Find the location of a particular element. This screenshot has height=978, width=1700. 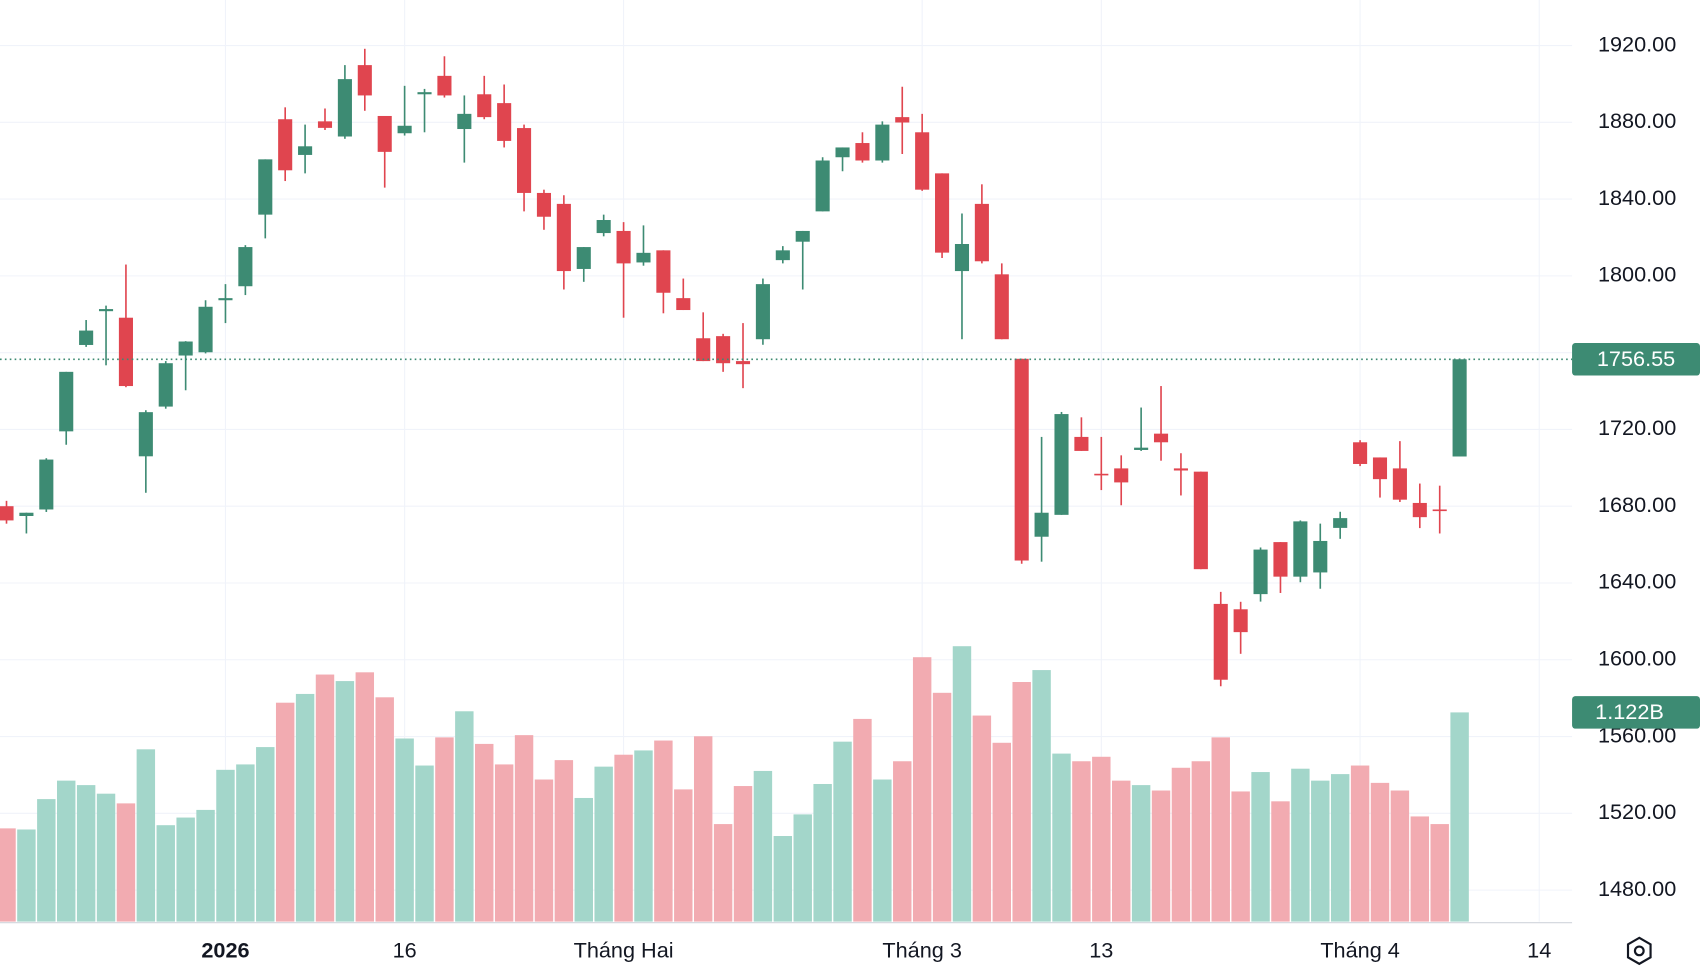

y-tick-label: 1920.00 is located at coordinates (1637, 43).